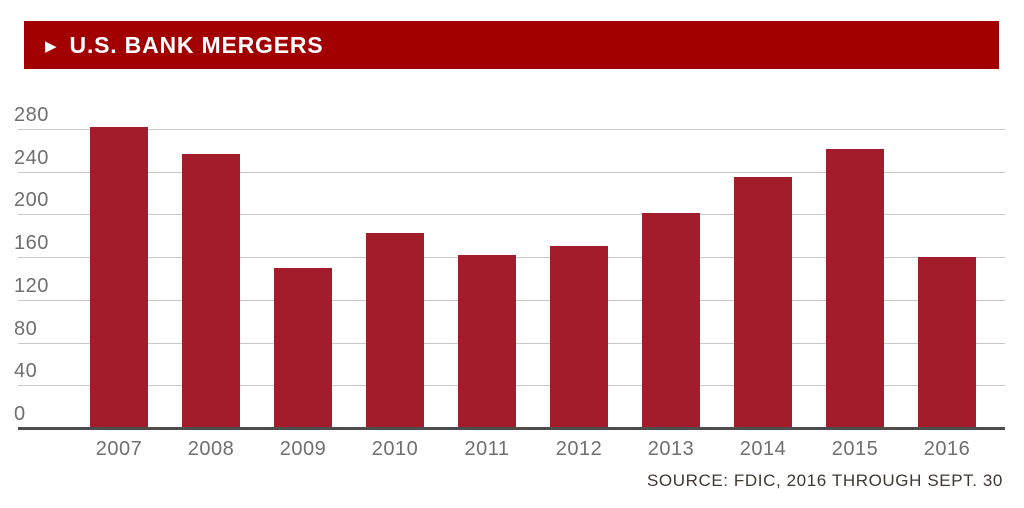  Describe the element at coordinates (31, 200) in the screenshot. I see `y-axis-tick-label: 200` at that location.